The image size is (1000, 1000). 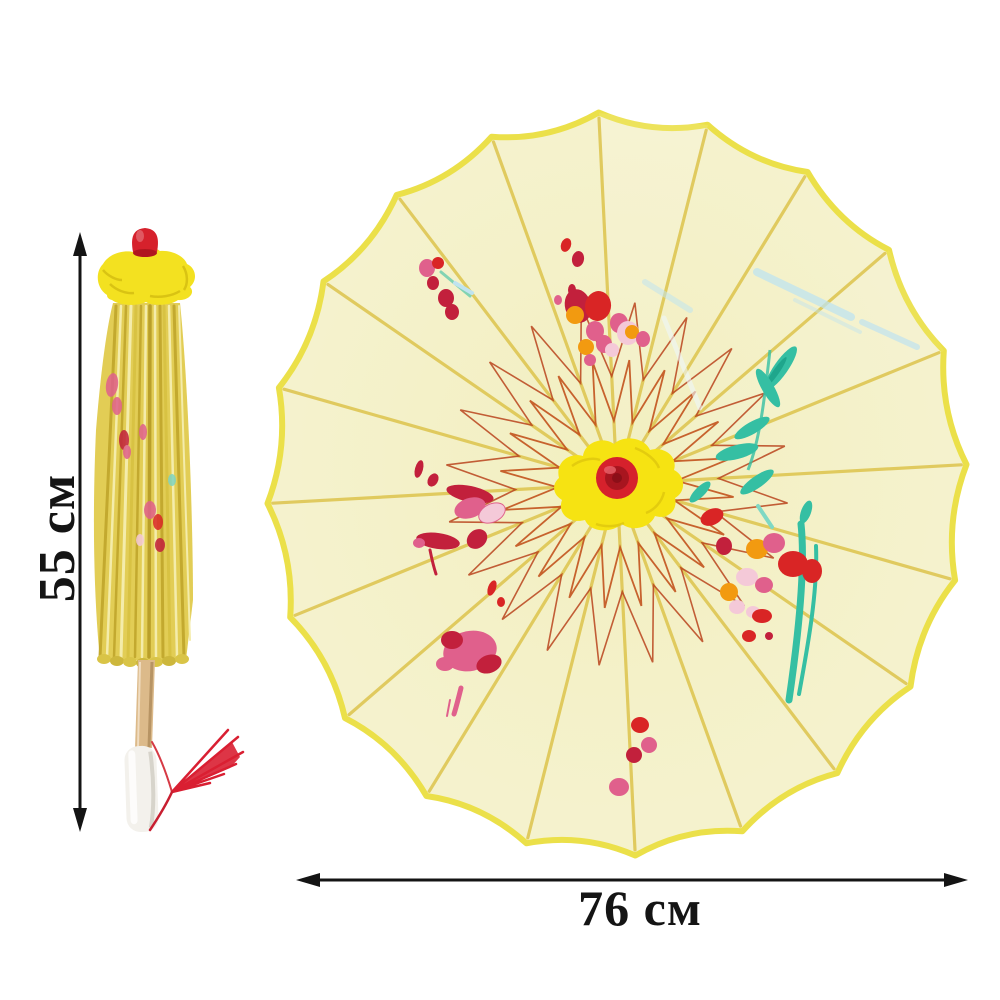 What do you see at coordinates (743, 424) in the screenshot?
I see `painted-bamboo-leaves` at bounding box center [743, 424].